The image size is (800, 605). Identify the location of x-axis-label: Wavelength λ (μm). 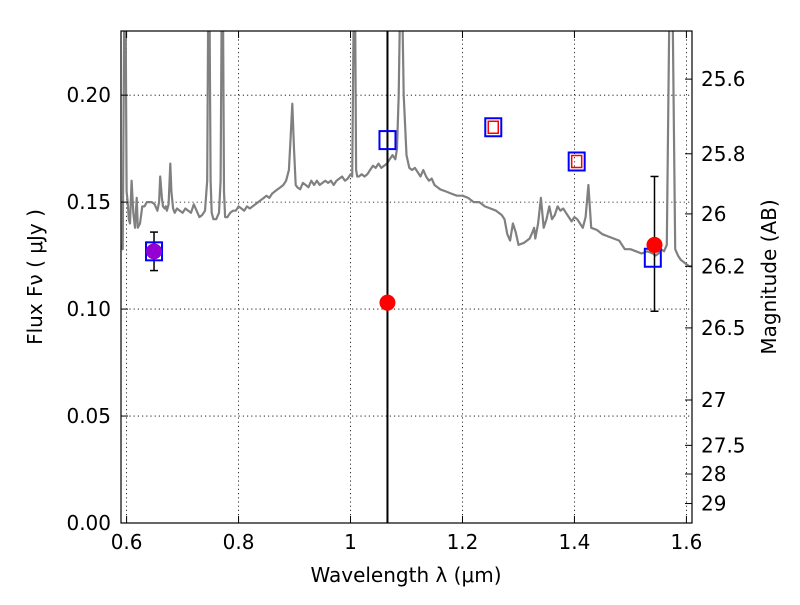
(405, 575).